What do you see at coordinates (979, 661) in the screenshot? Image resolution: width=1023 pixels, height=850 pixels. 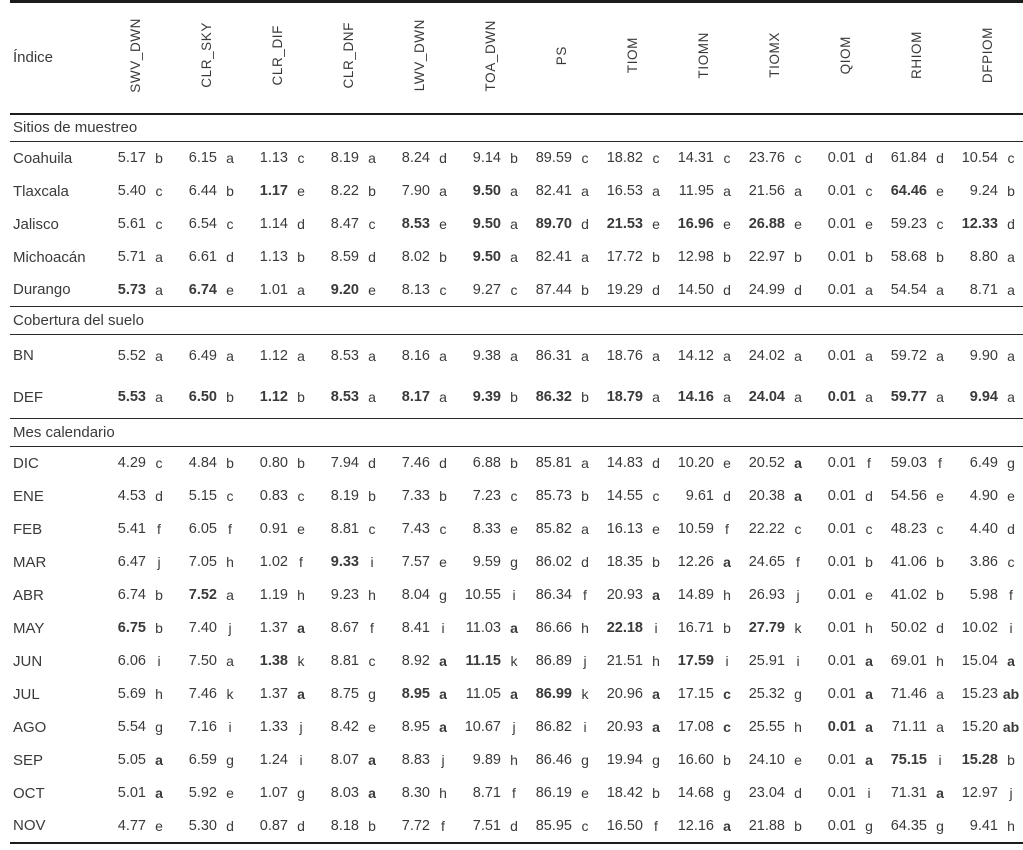 I see `cell-value: 15.04` at bounding box center [979, 661].